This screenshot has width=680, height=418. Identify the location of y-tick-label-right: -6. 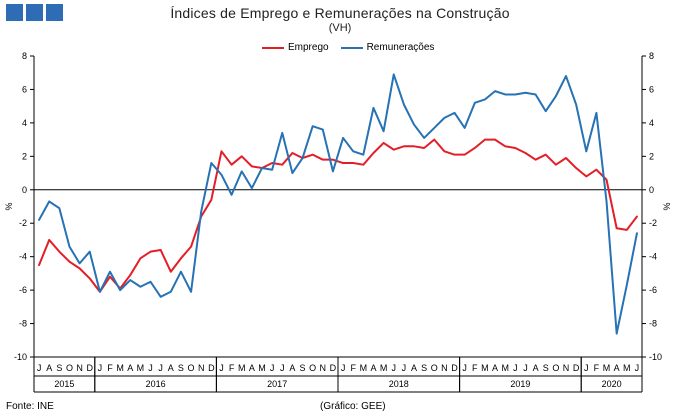
(653, 290).